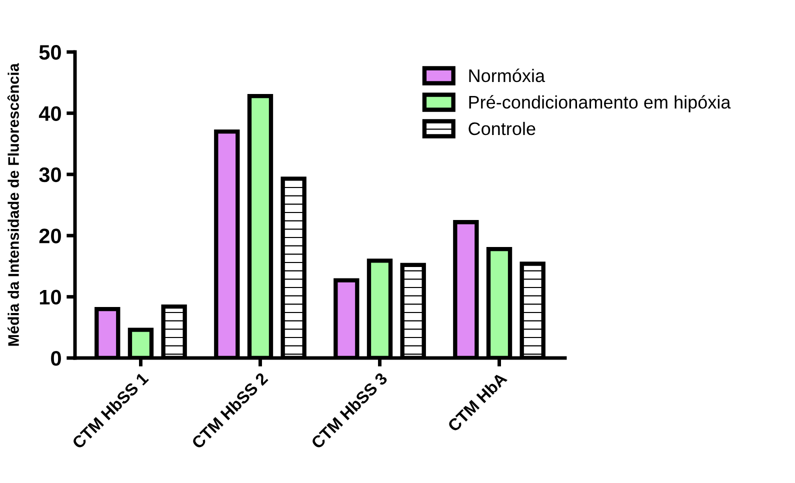 This screenshot has height=483, width=795. I want to click on y-tick-label: 0, so click(56, 358).